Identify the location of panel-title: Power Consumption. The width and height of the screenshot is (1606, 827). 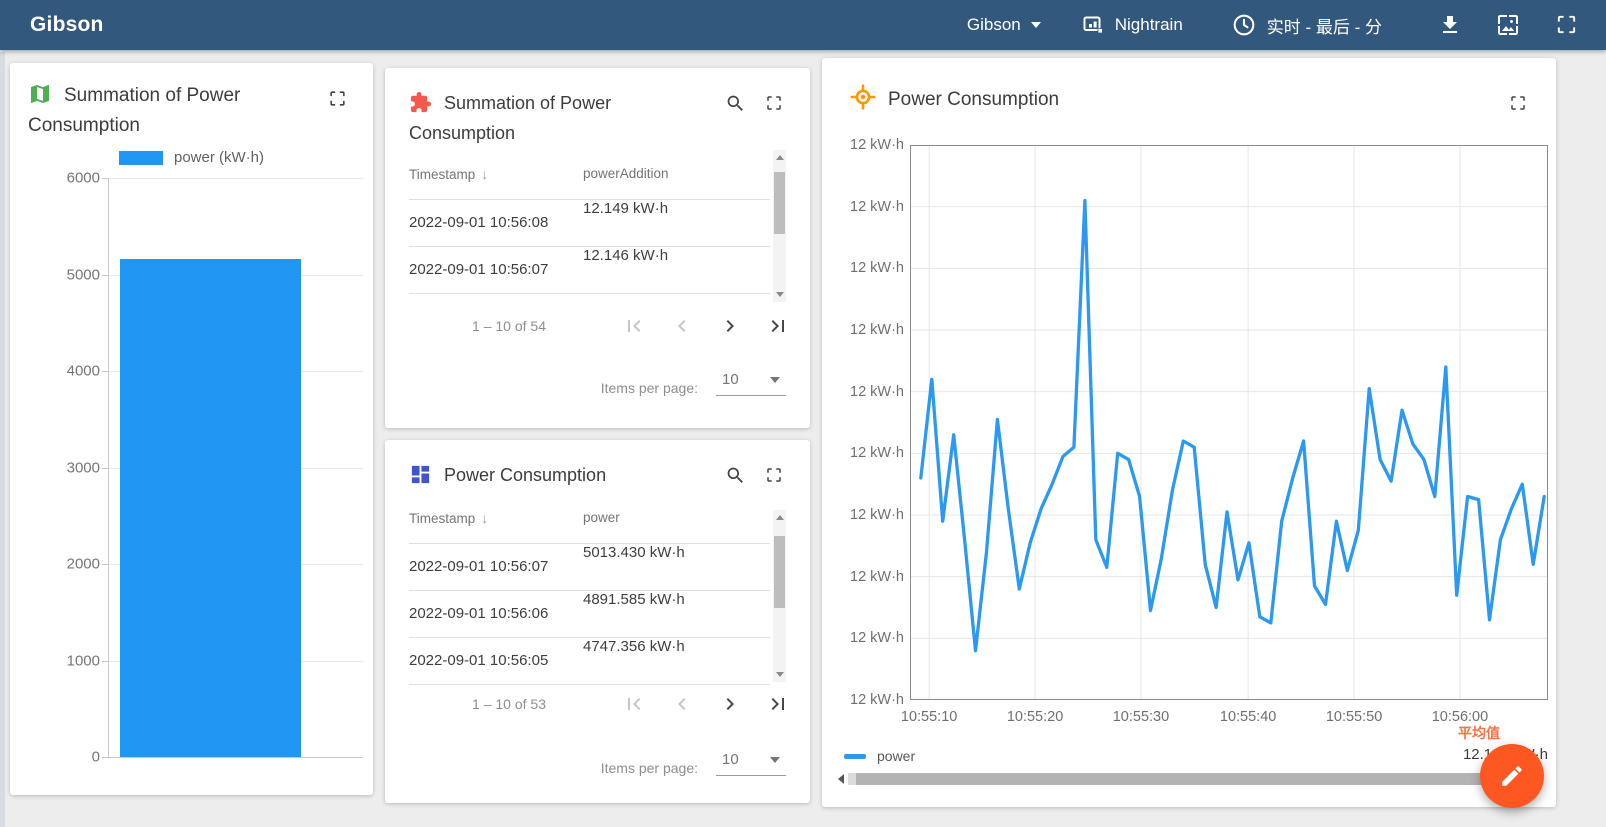
(525, 475).